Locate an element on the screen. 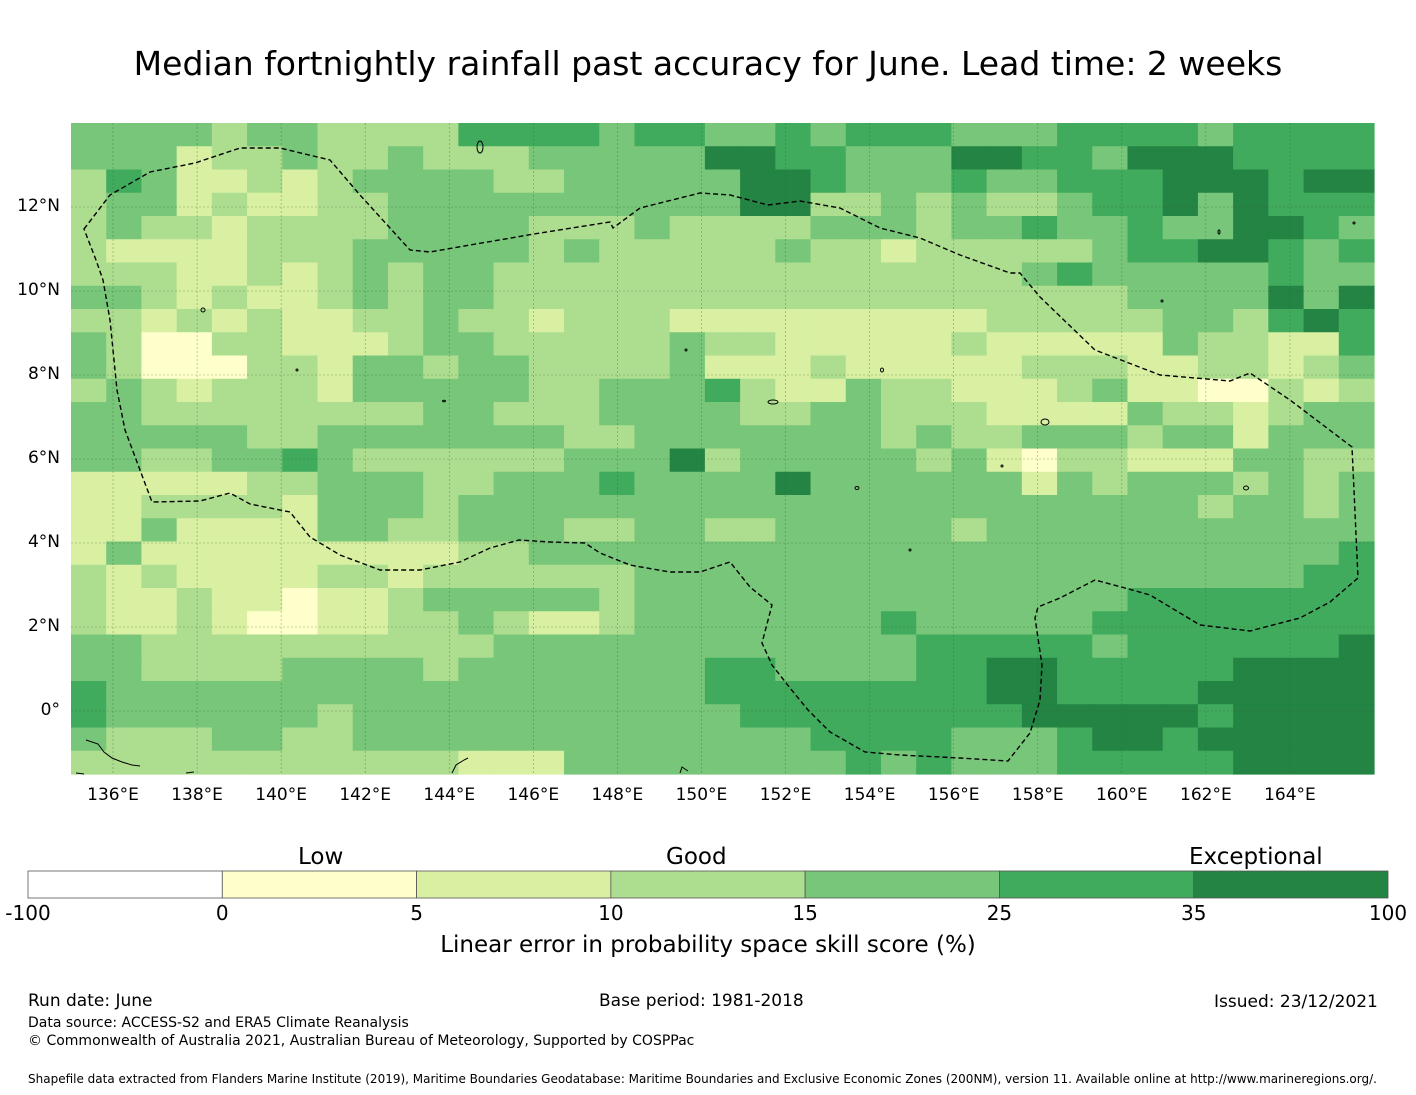 This screenshot has width=1416, height=1095. island-outline is located at coordinates (444, 401).